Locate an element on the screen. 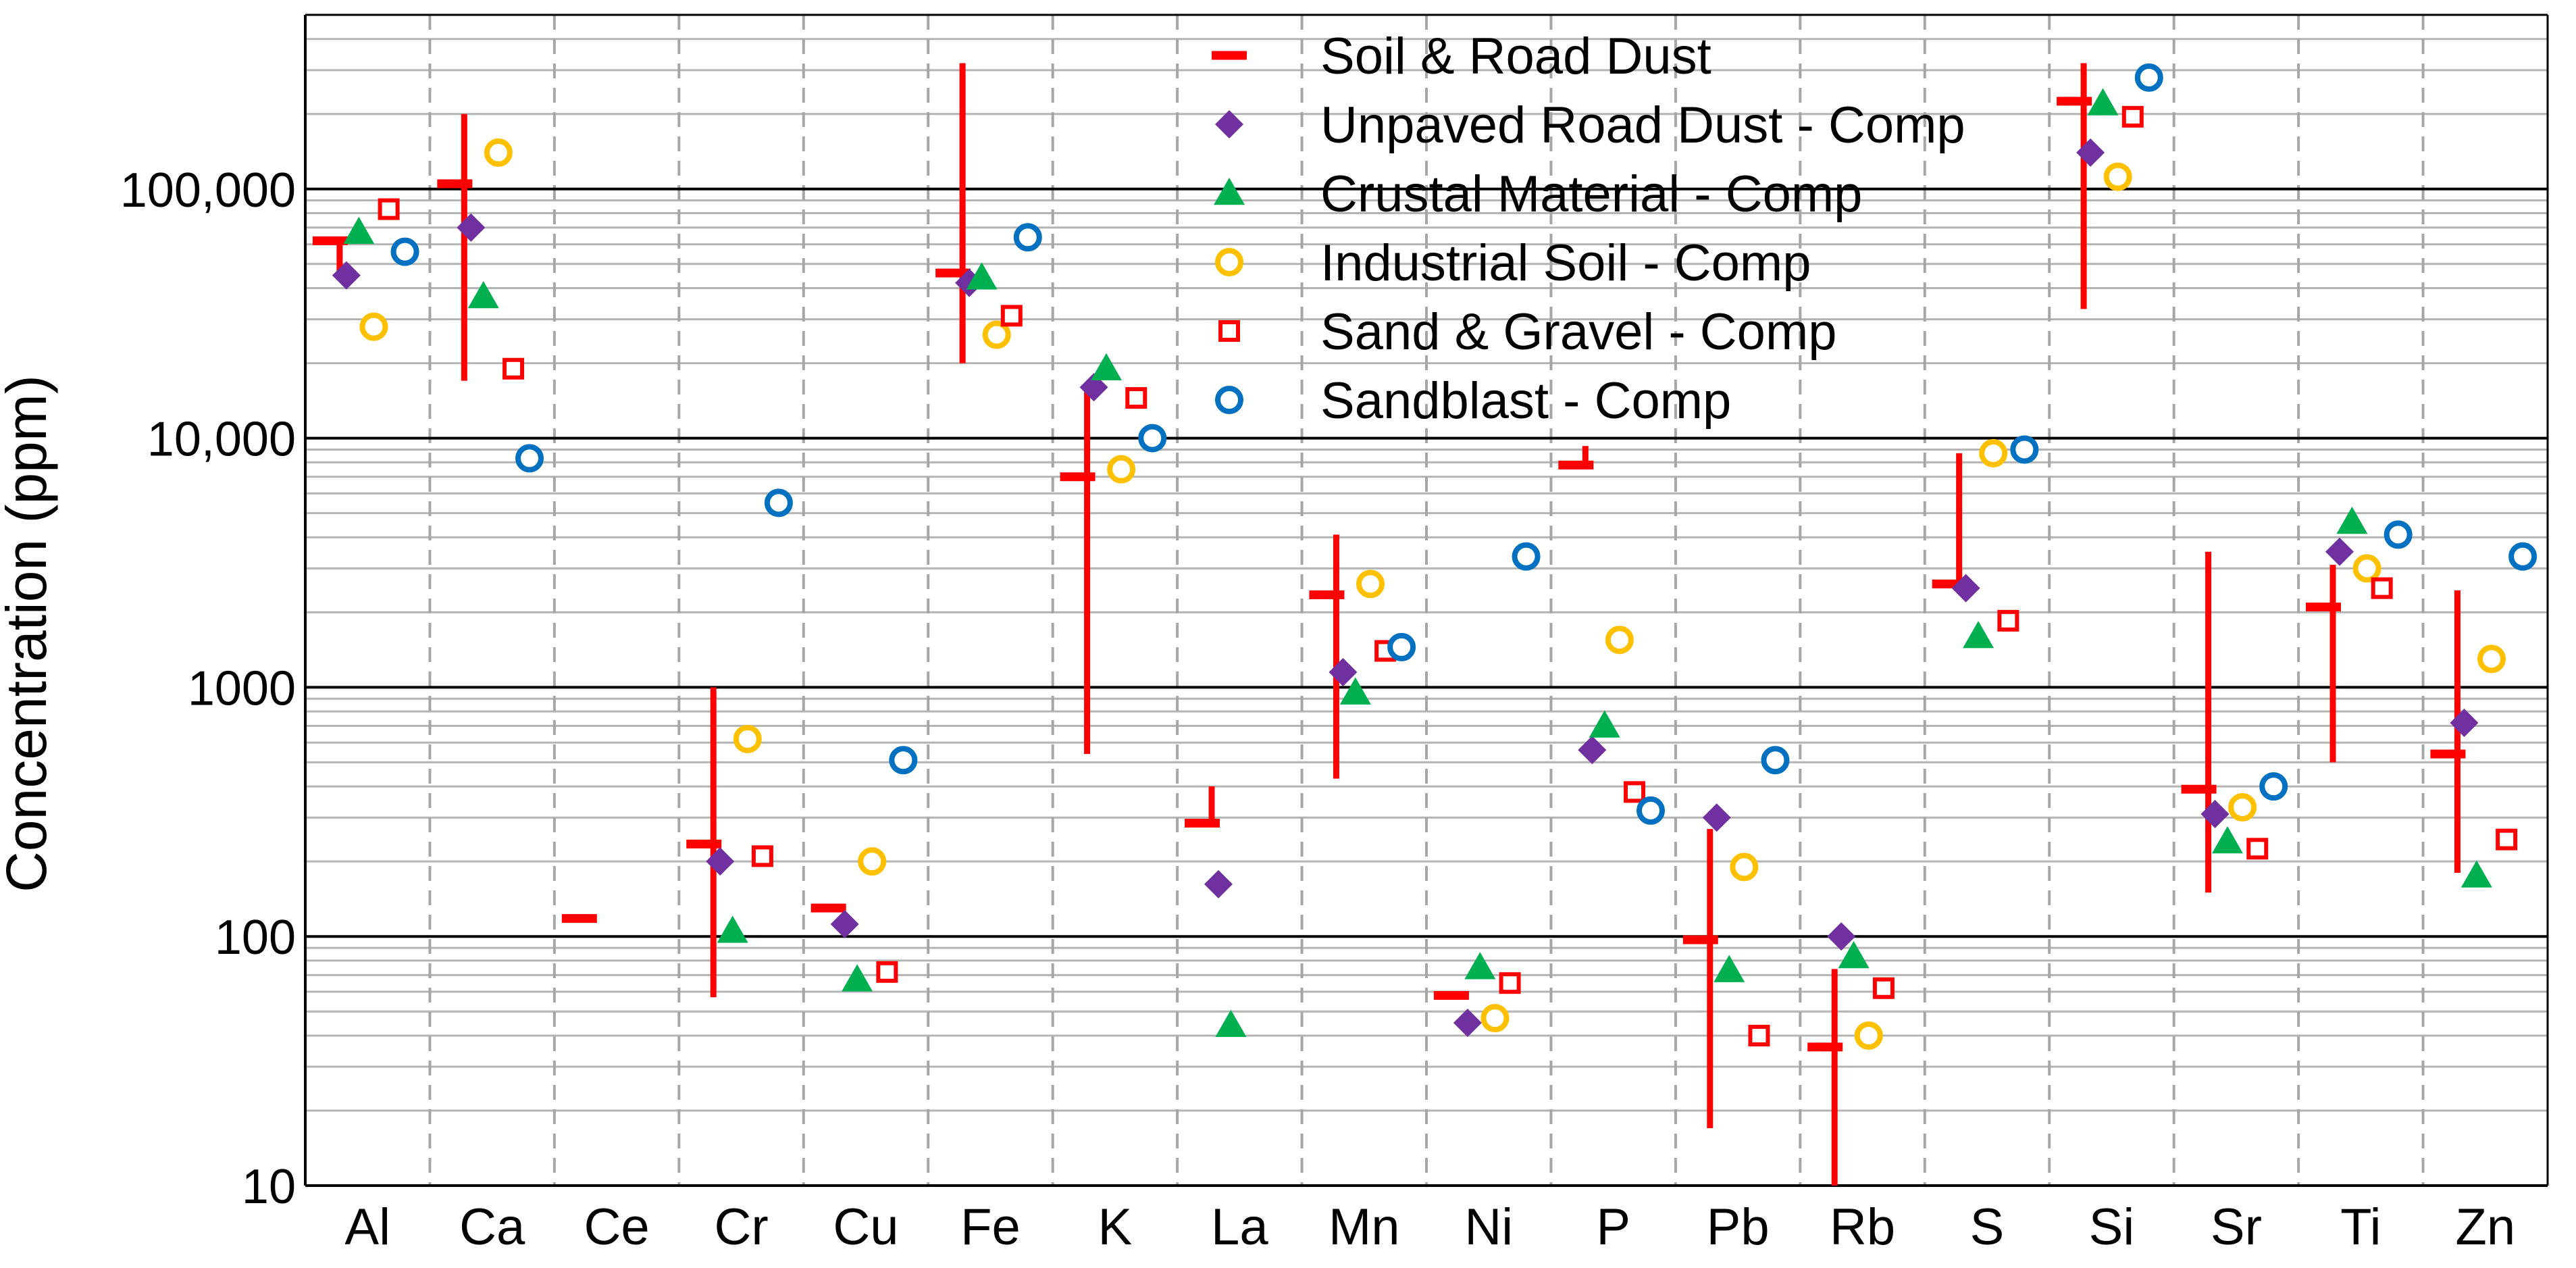  y-tick-label: 1000 is located at coordinates (242, 688).